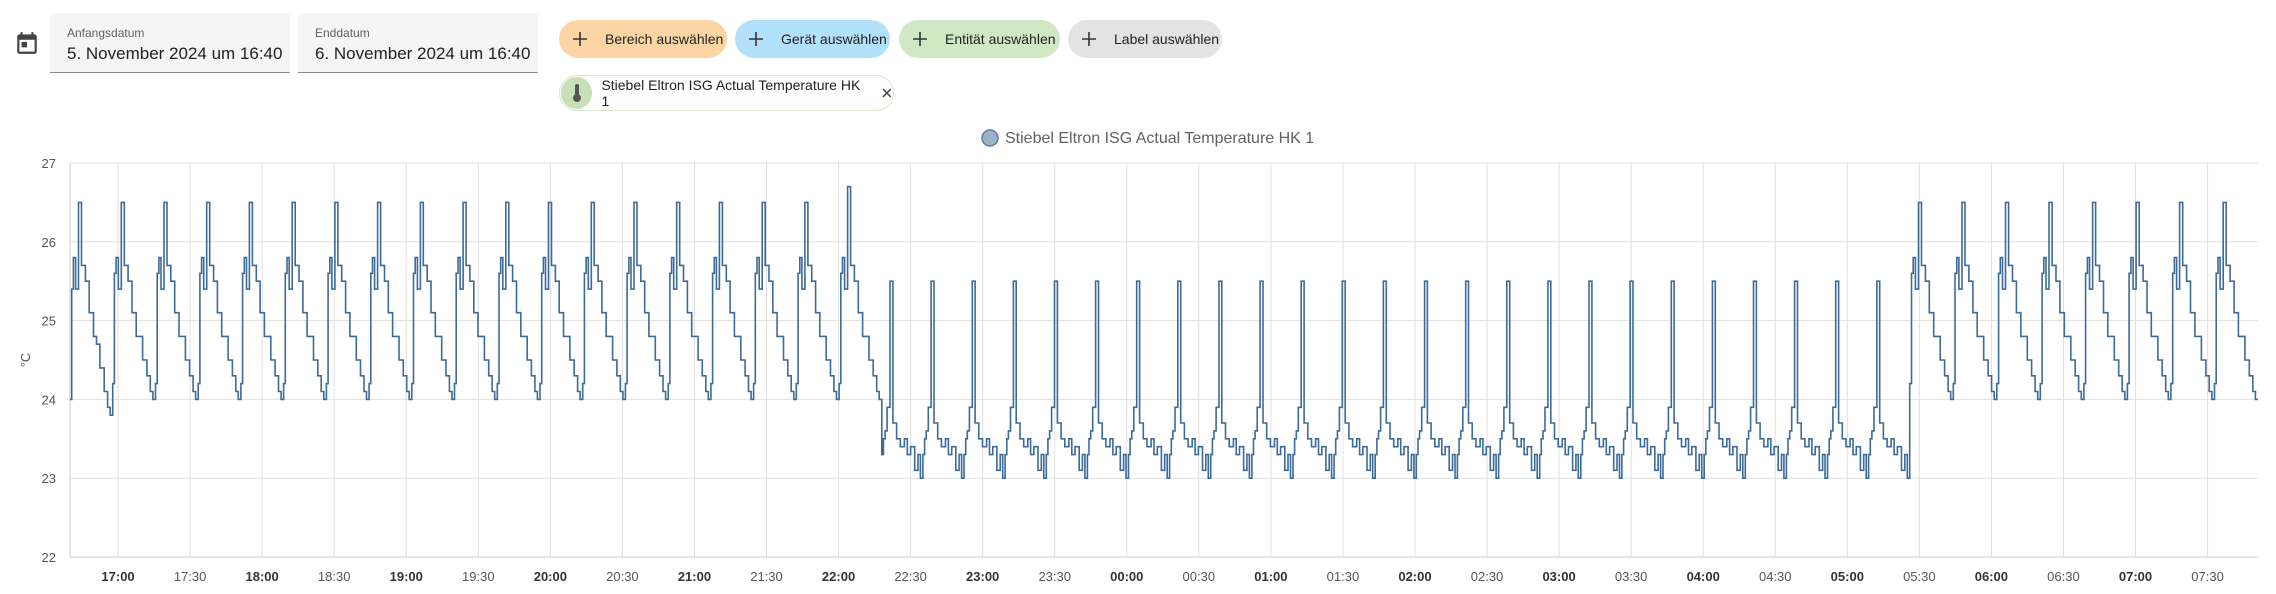  I want to click on calendar-icon, so click(27, 43).